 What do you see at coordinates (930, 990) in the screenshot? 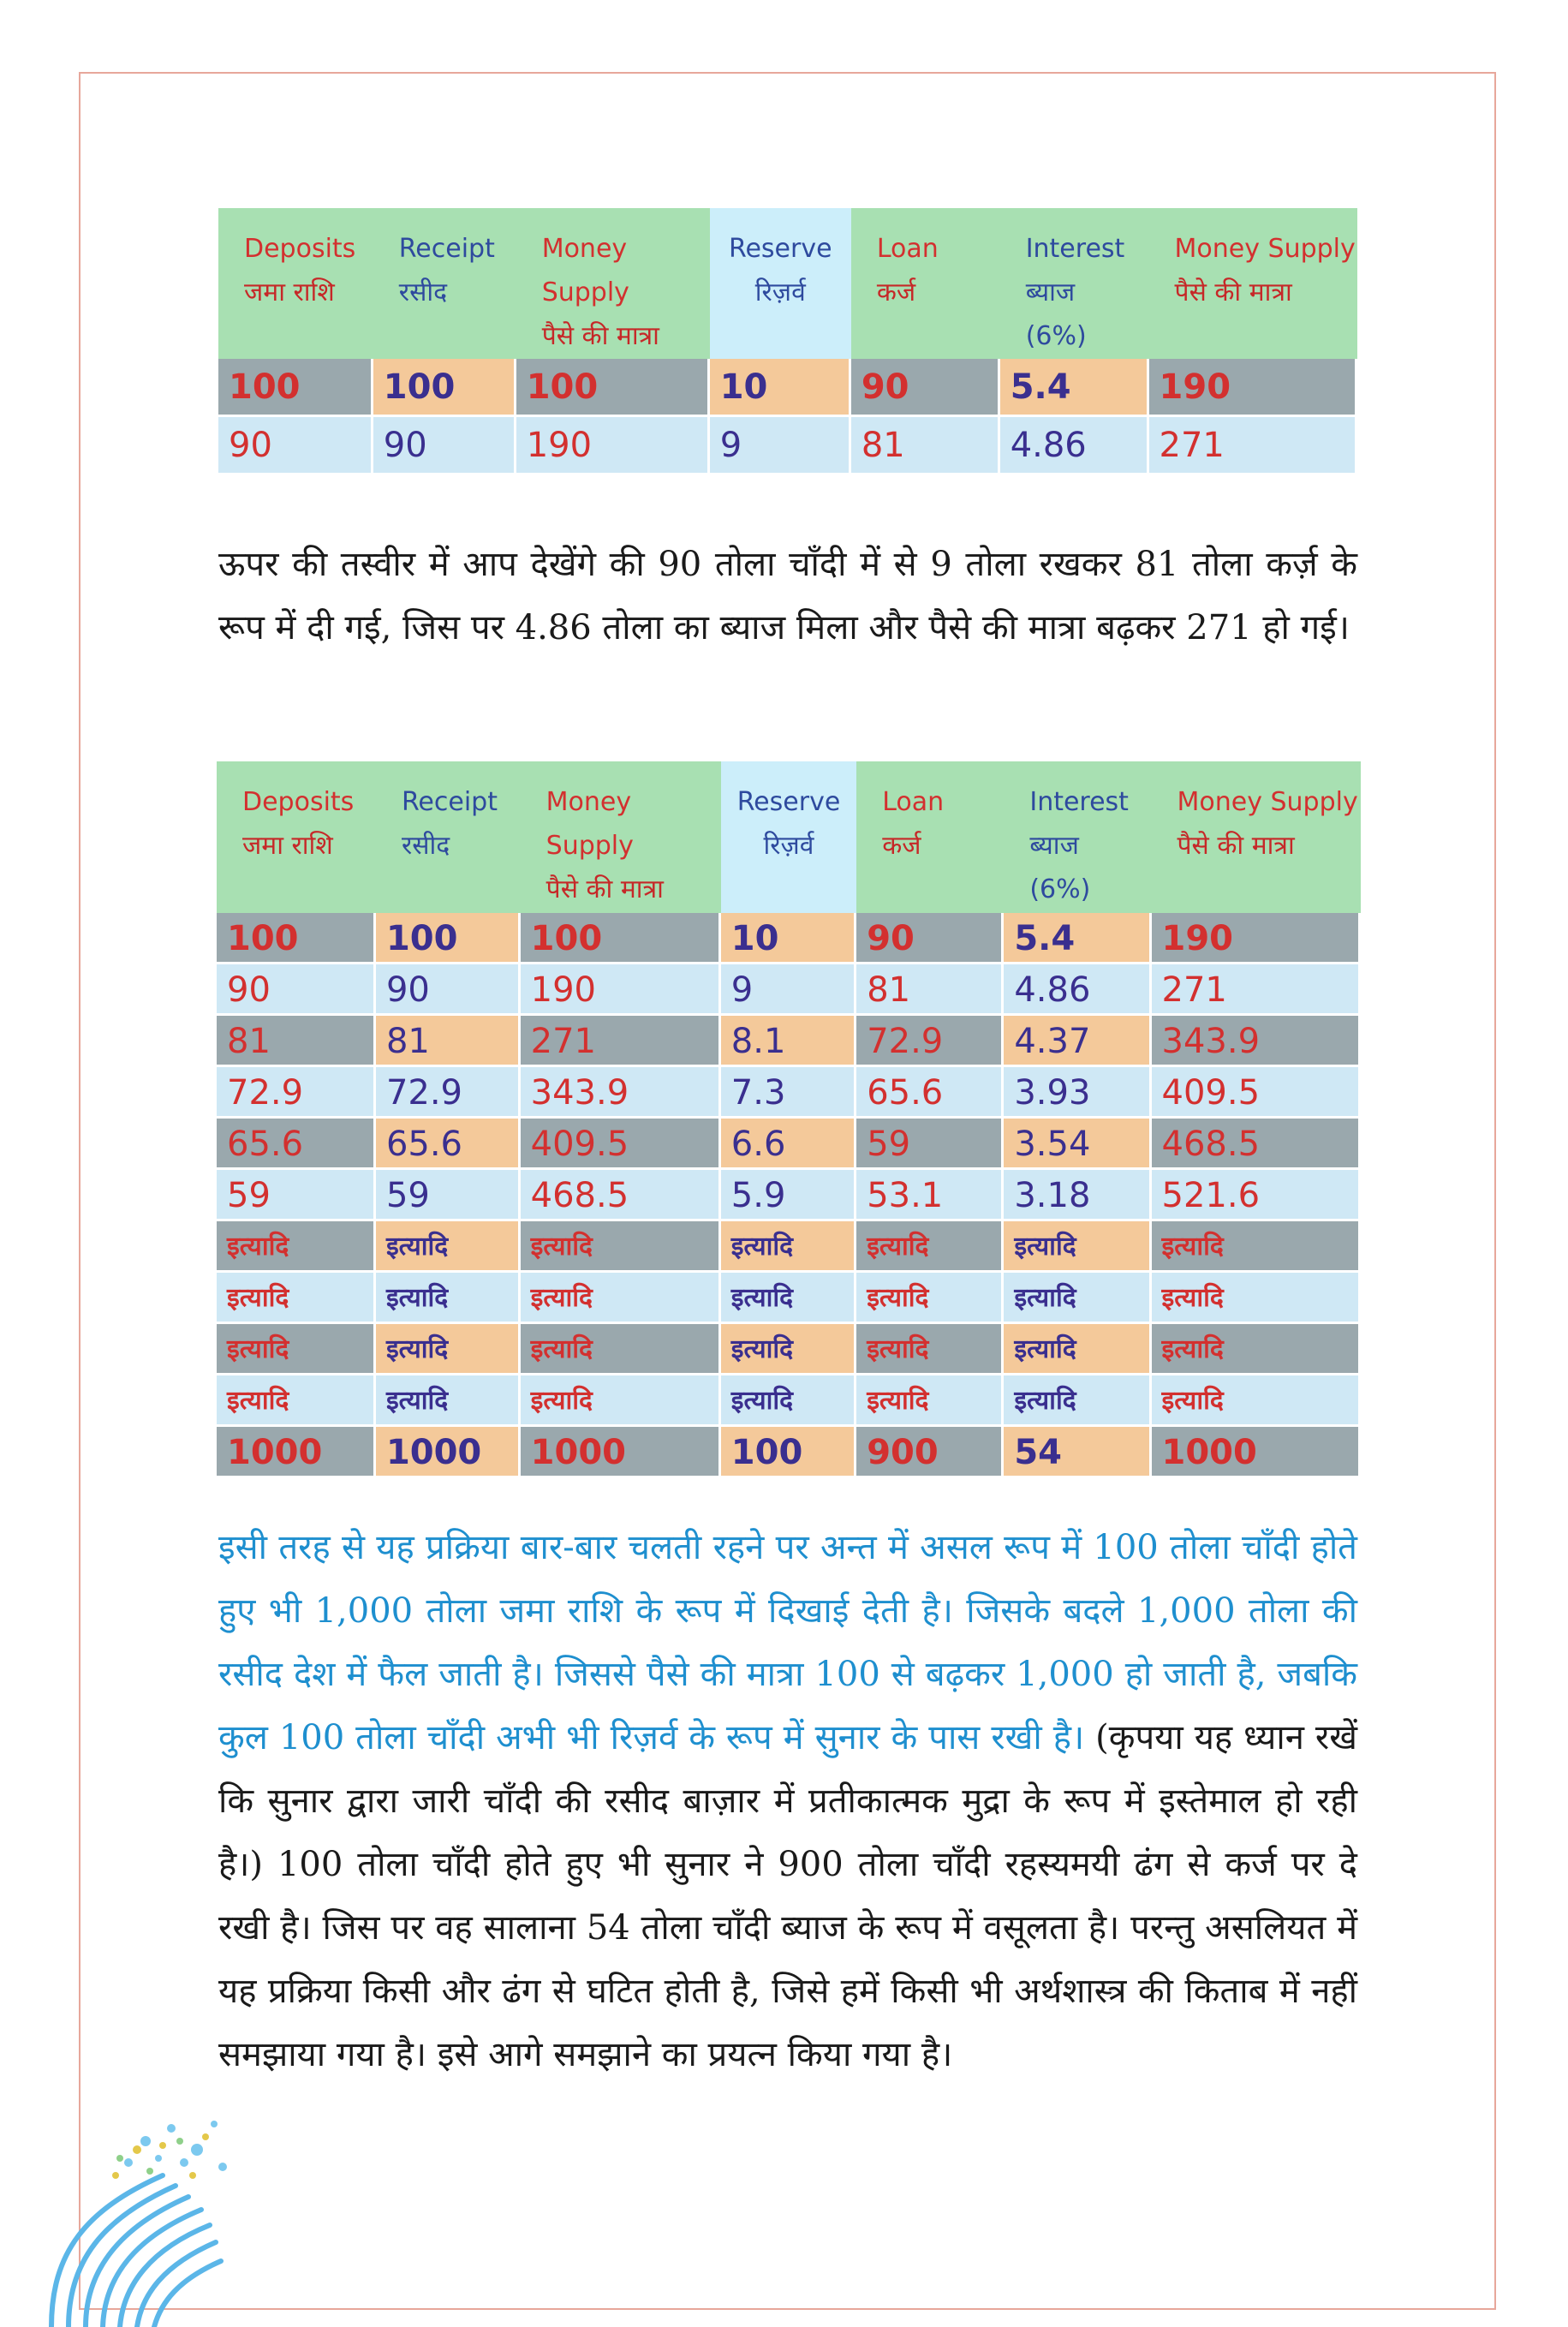
I see `cell-loan: 81` at bounding box center [930, 990].